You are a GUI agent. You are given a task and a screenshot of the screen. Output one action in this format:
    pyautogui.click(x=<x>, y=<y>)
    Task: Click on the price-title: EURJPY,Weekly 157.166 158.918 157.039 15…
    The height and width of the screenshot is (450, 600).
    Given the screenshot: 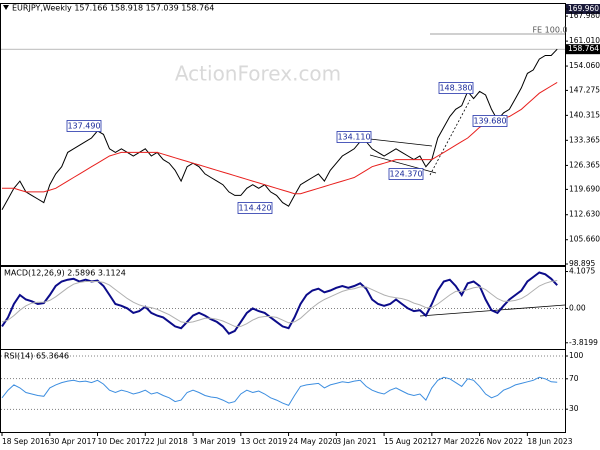 What is the action you would take?
    pyautogui.click(x=113, y=8)
    